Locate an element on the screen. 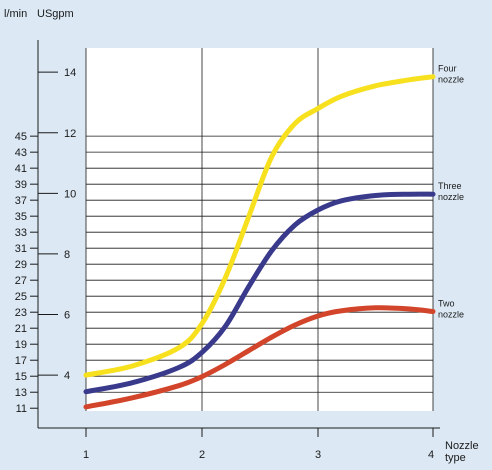 This screenshot has height=470, width=492. y-axis-title-usgpm: USgpm is located at coordinates (55, 14).